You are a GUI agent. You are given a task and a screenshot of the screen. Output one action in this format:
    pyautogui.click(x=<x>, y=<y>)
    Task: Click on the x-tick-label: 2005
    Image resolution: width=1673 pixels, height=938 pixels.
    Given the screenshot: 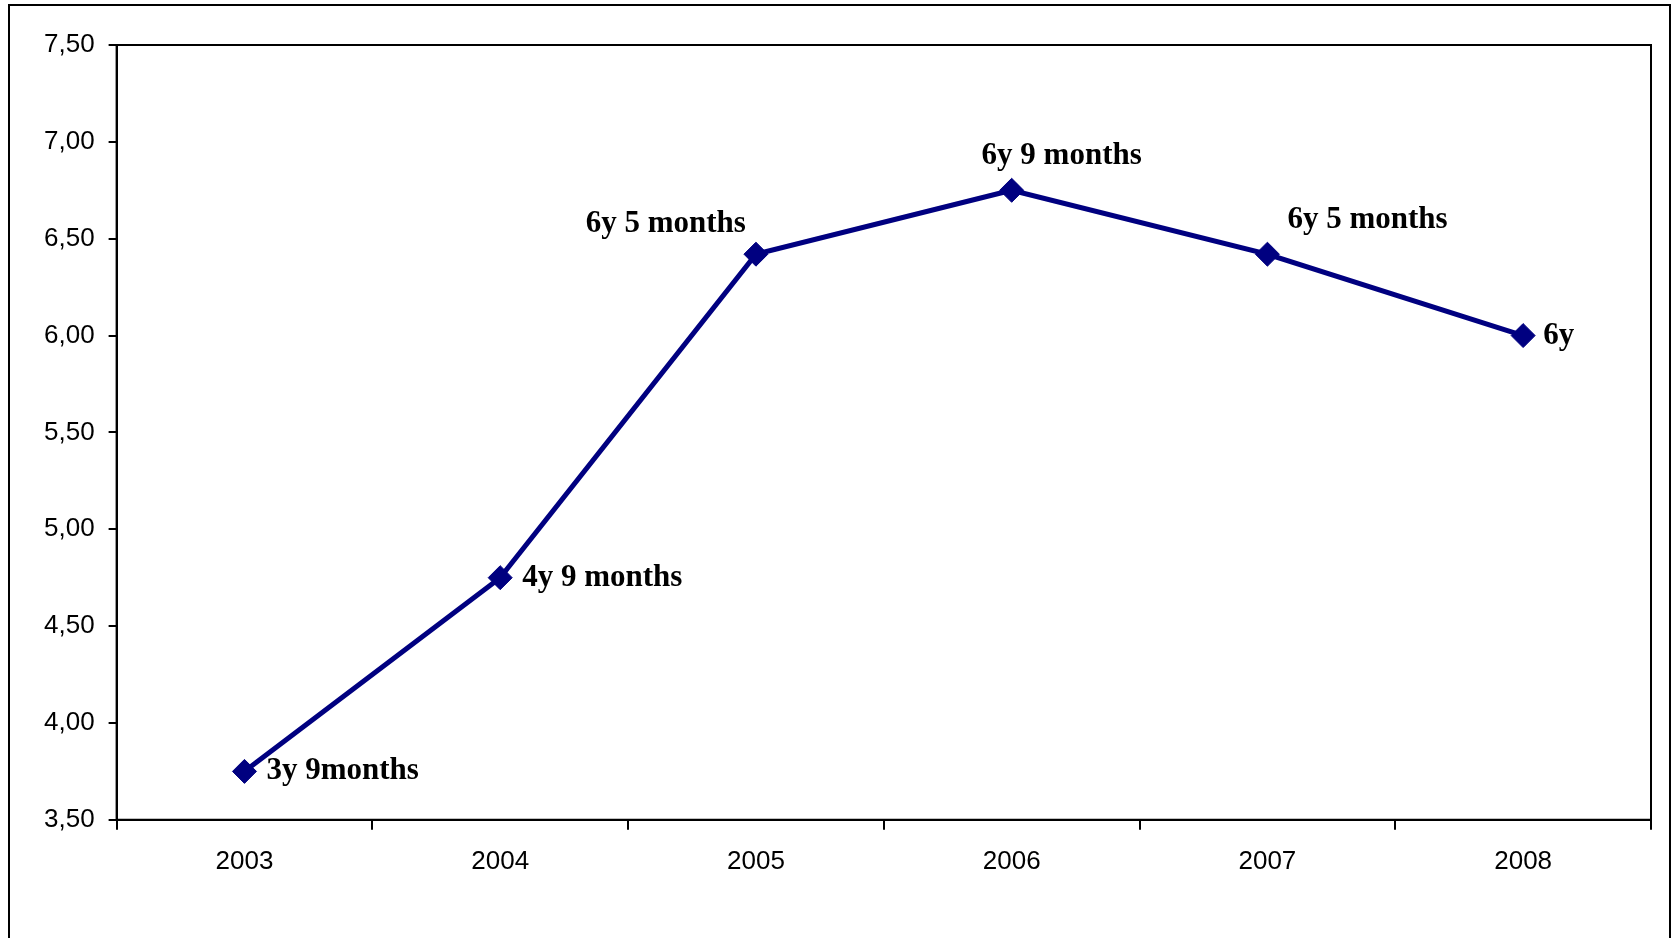 What is the action you would take?
    pyautogui.click(x=756, y=859)
    